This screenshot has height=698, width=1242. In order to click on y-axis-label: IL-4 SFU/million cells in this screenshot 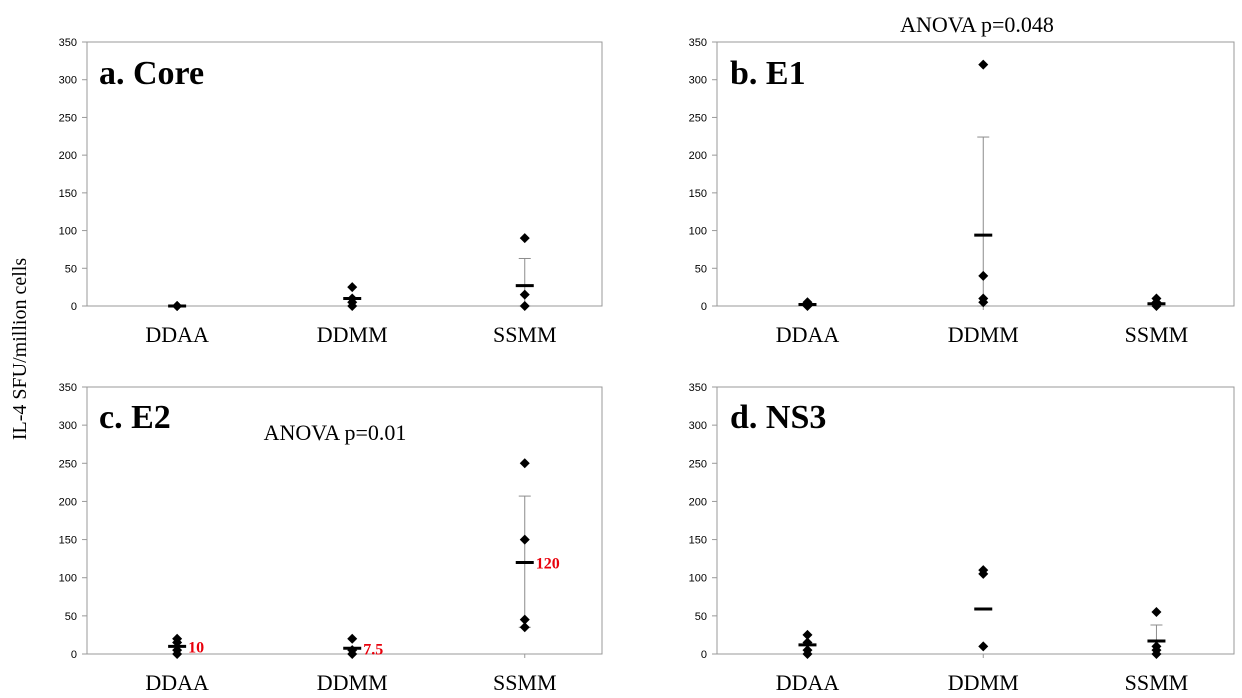, I will do `click(20, 349)`.